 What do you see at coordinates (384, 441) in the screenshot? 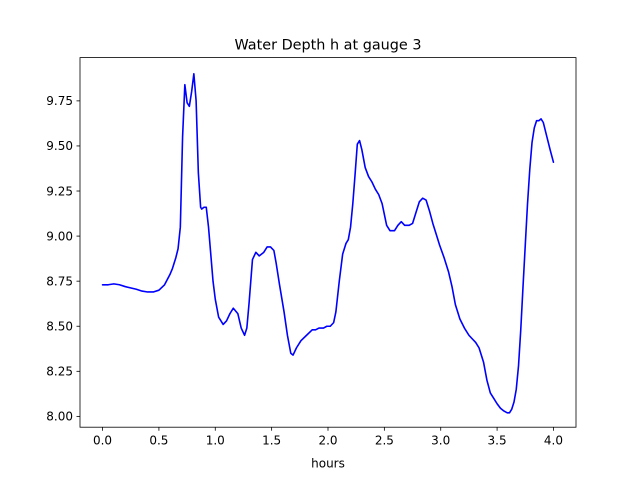
I see `x-tick-label: 2.5` at bounding box center [384, 441].